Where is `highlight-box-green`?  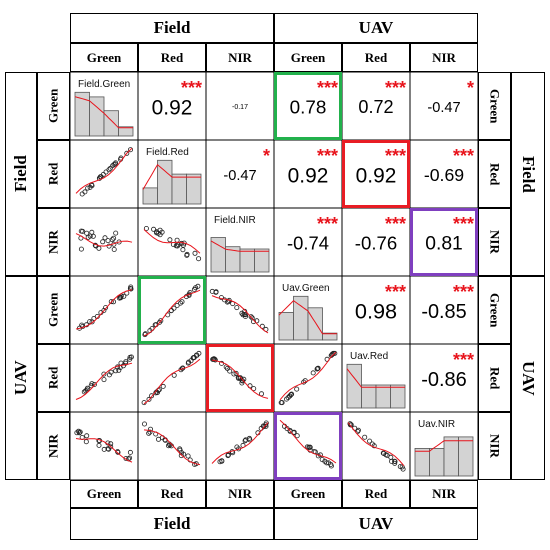 highlight-box-green is located at coordinates (172, 310).